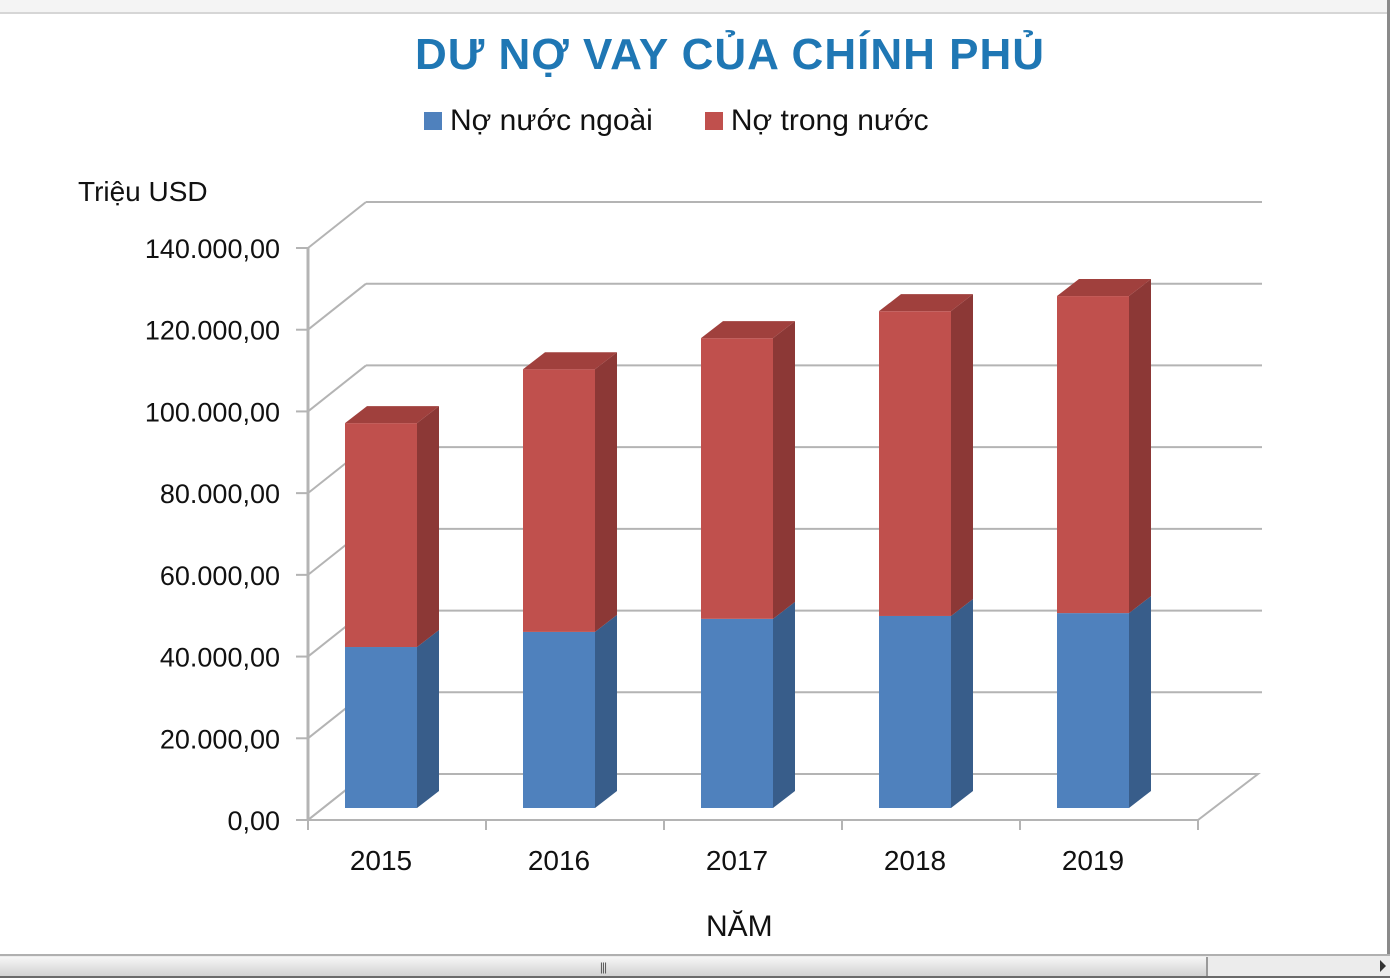 The height and width of the screenshot is (978, 1390). Describe the element at coordinates (212, 331) in the screenshot. I see `y-tick-label: 120.000,00` at that location.